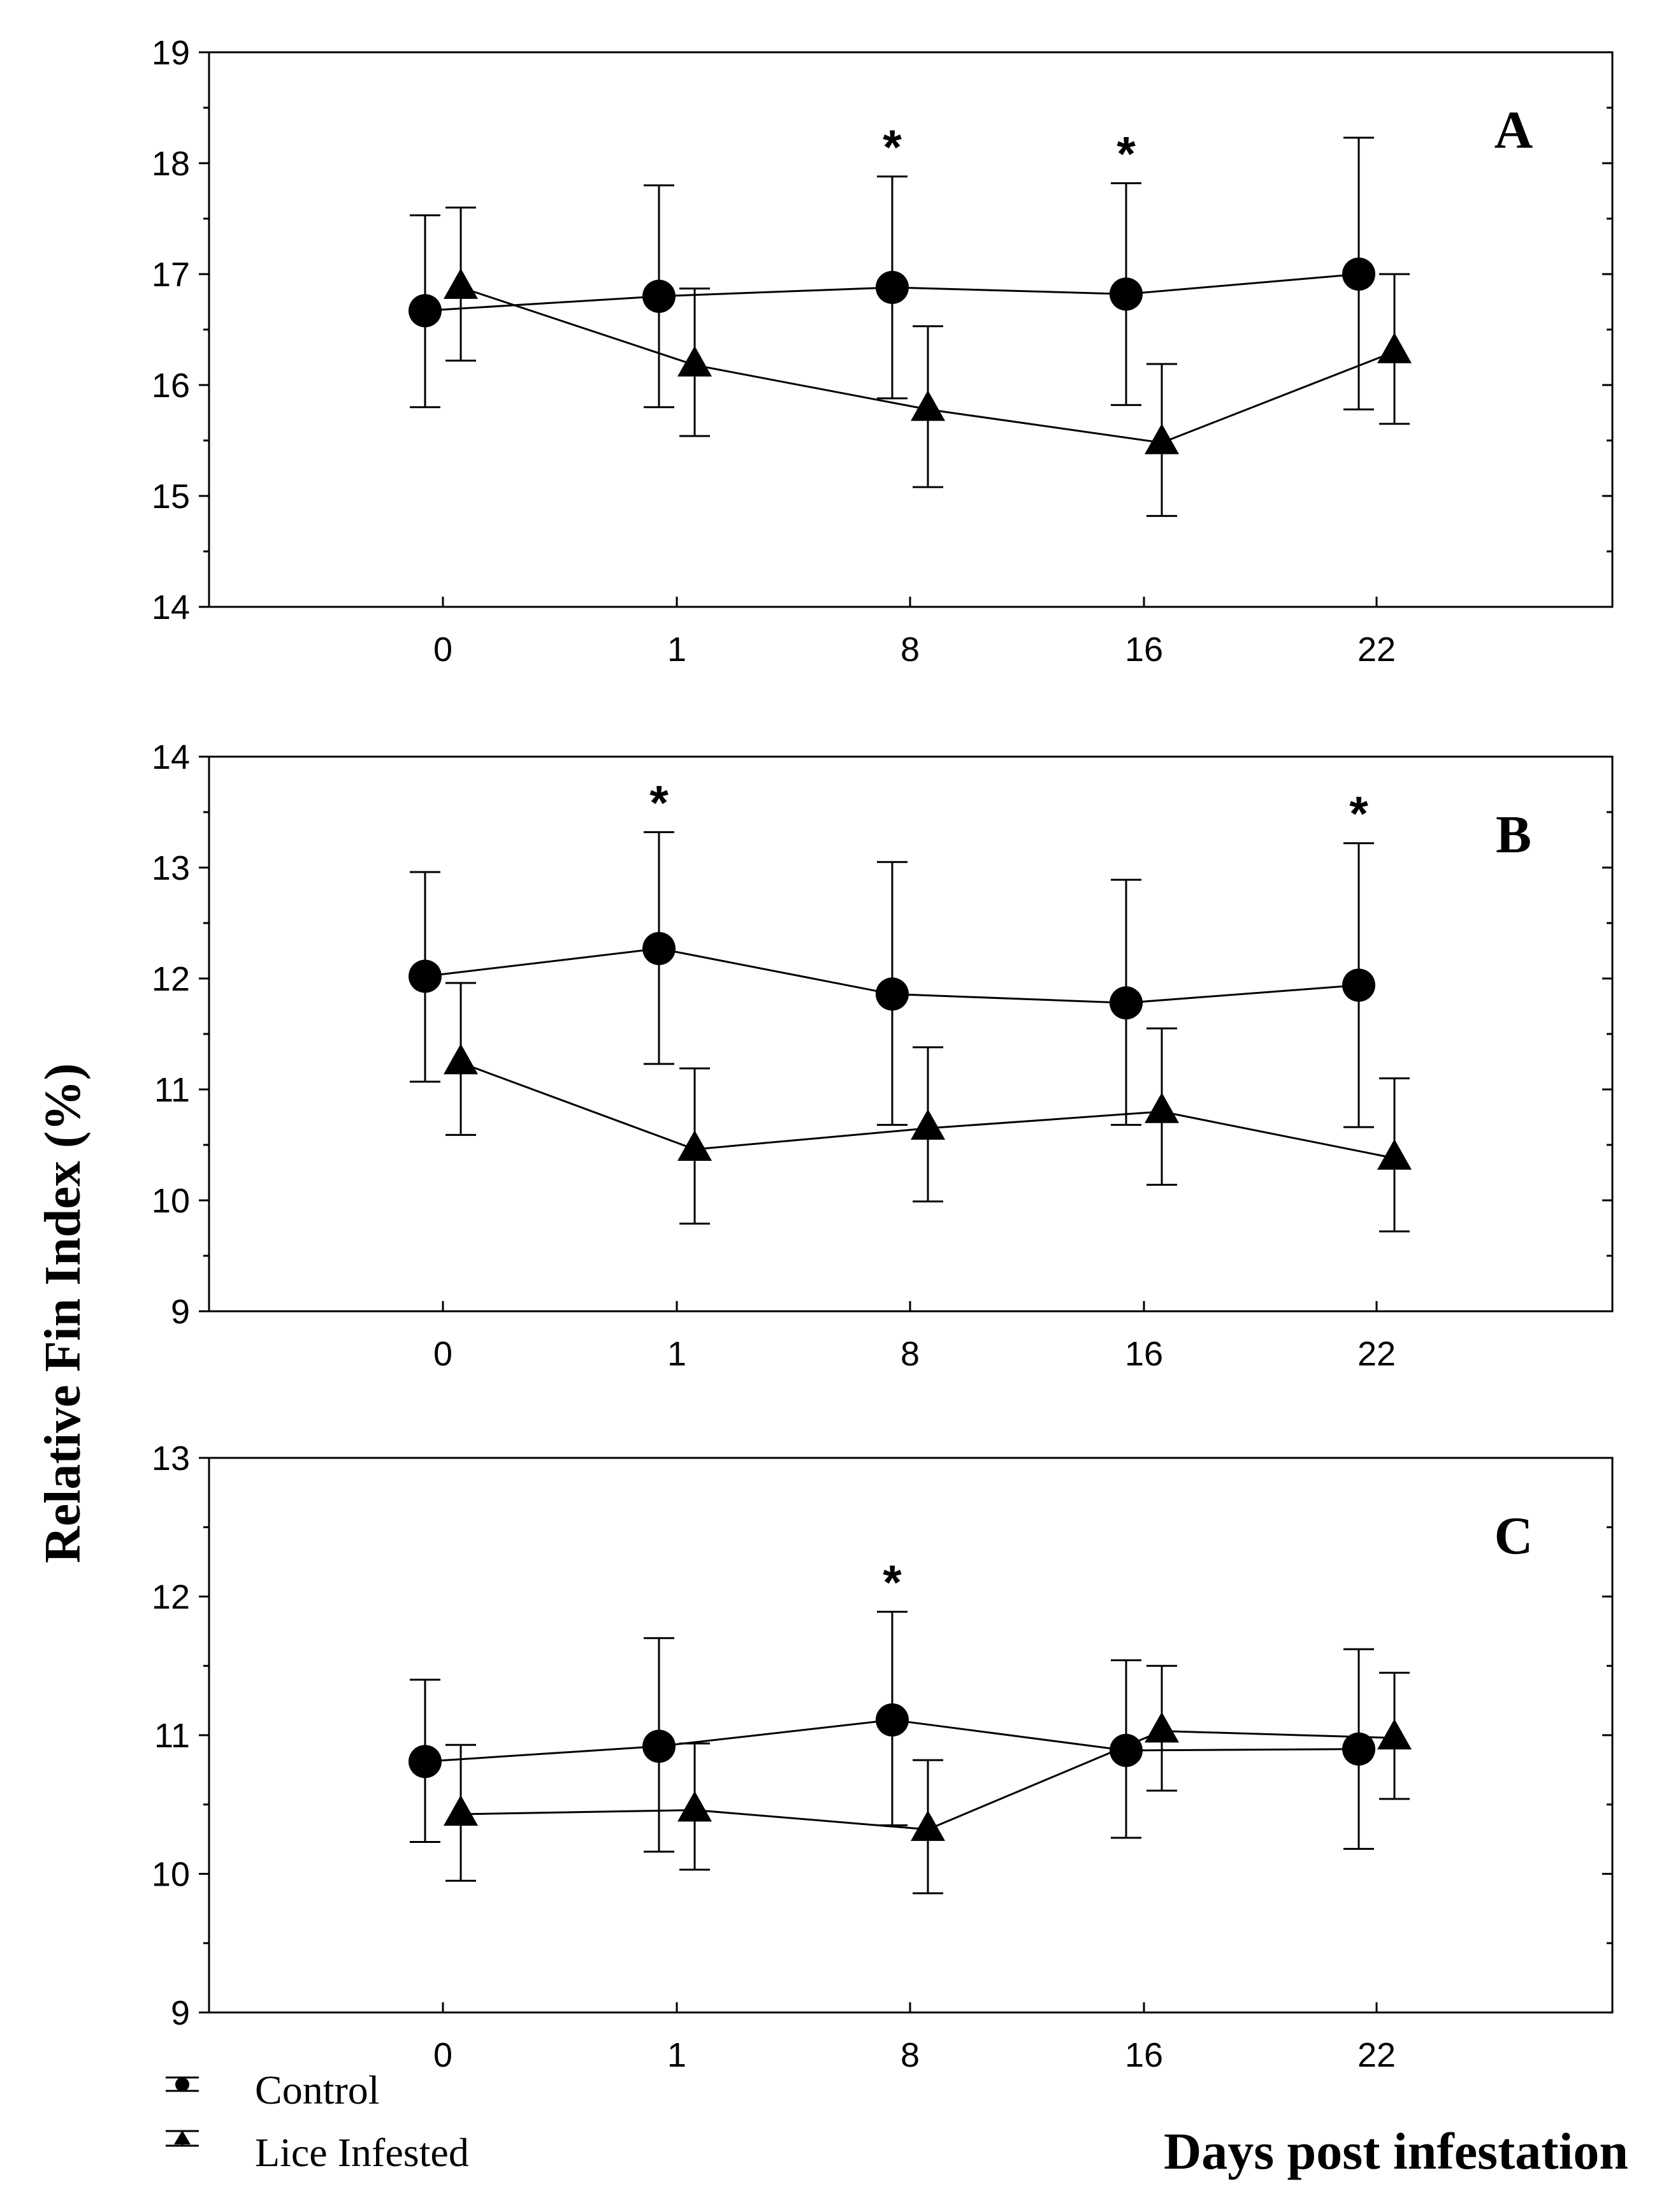  What do you see at coordinates (171, 607) in the screenshot?
I see `y-tick-label-a: 14` at bounding box center [171, 607].